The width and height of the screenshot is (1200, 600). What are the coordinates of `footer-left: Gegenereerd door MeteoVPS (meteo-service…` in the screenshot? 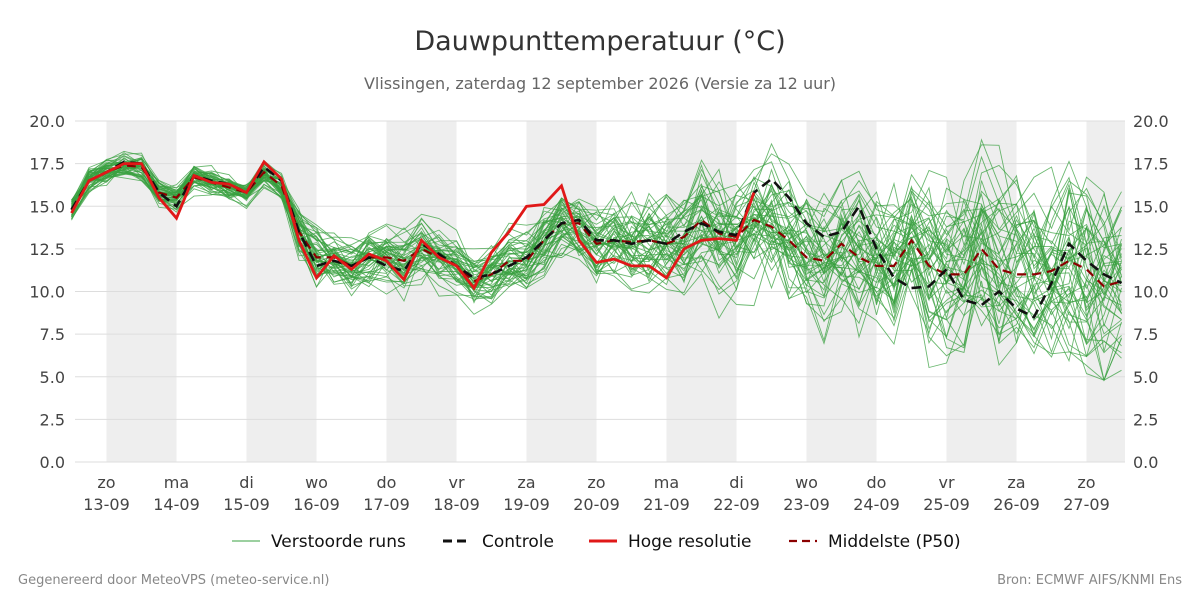 It's located at (173, 580).